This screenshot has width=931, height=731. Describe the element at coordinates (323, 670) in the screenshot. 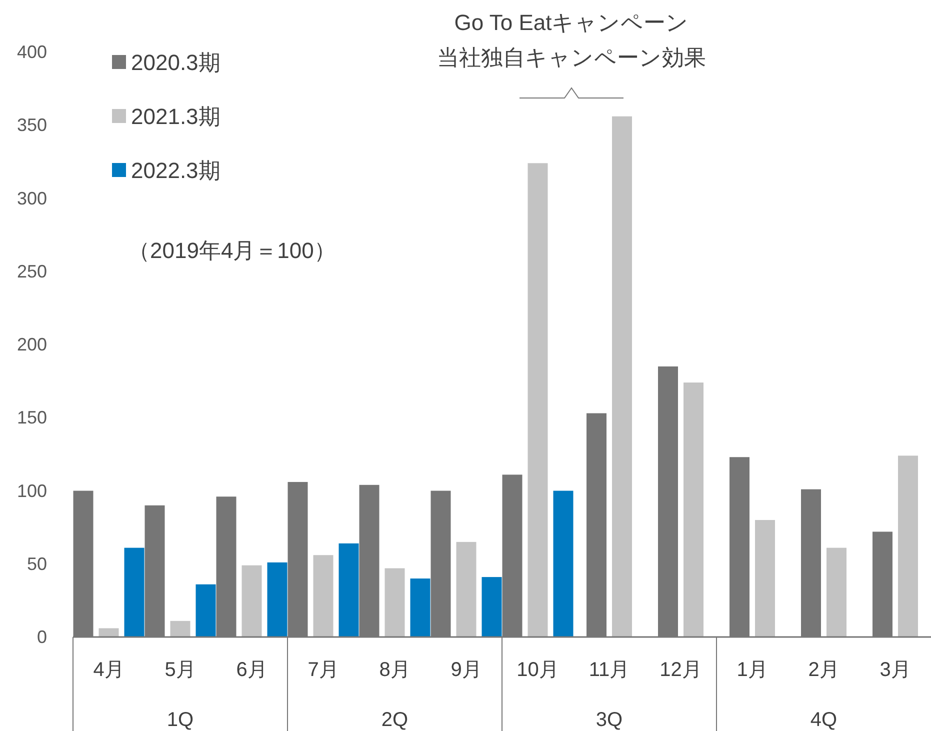

I see `x-tick-label: 7月` at that location.